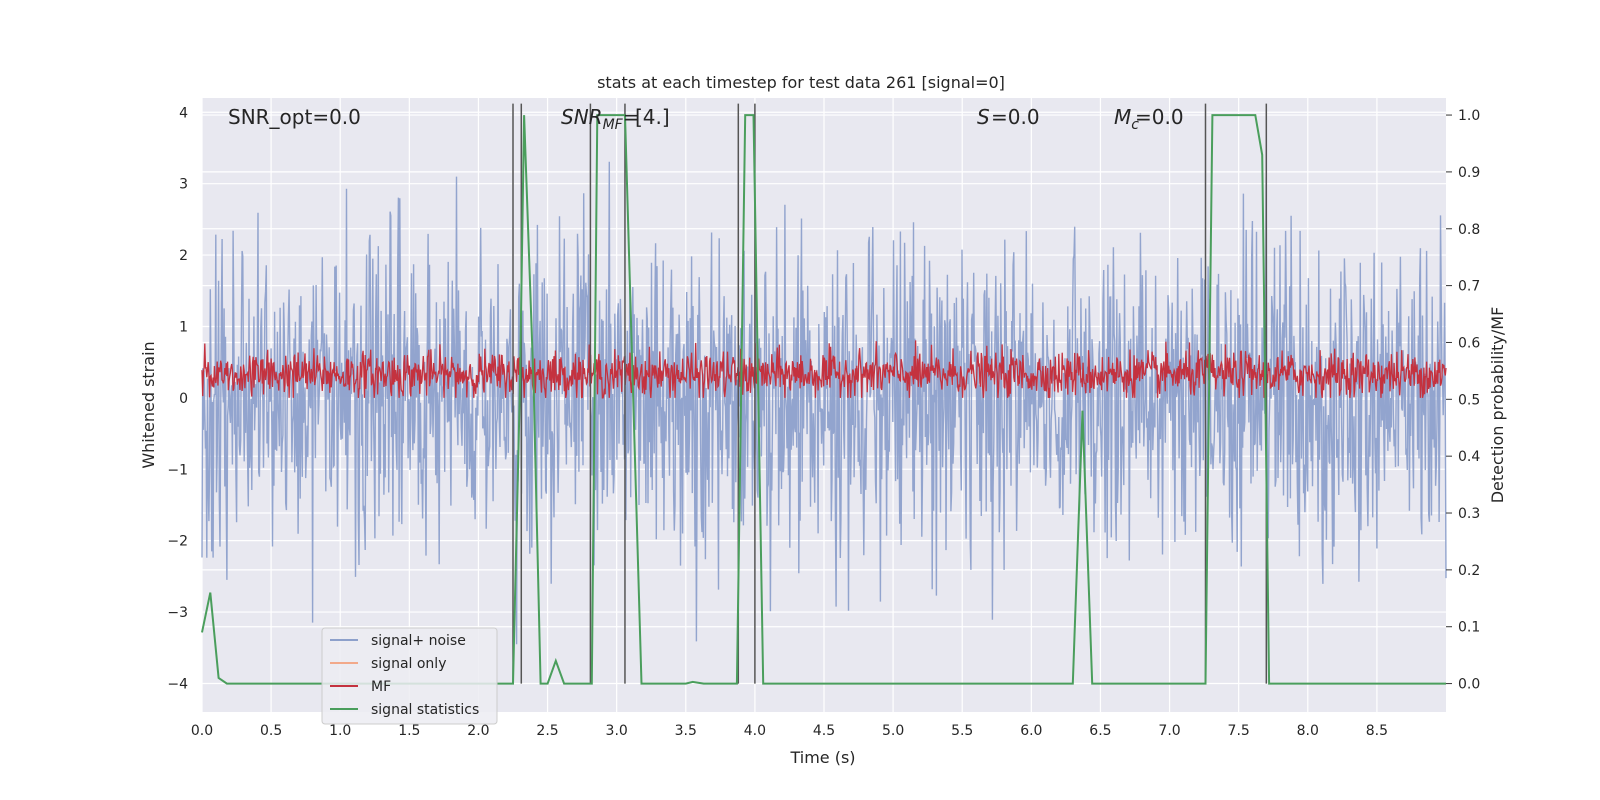 The height and width of the screenshot is (800, 1600). I want to click on legend-label-signal-statistics: signal statistics, so click(425, 710).